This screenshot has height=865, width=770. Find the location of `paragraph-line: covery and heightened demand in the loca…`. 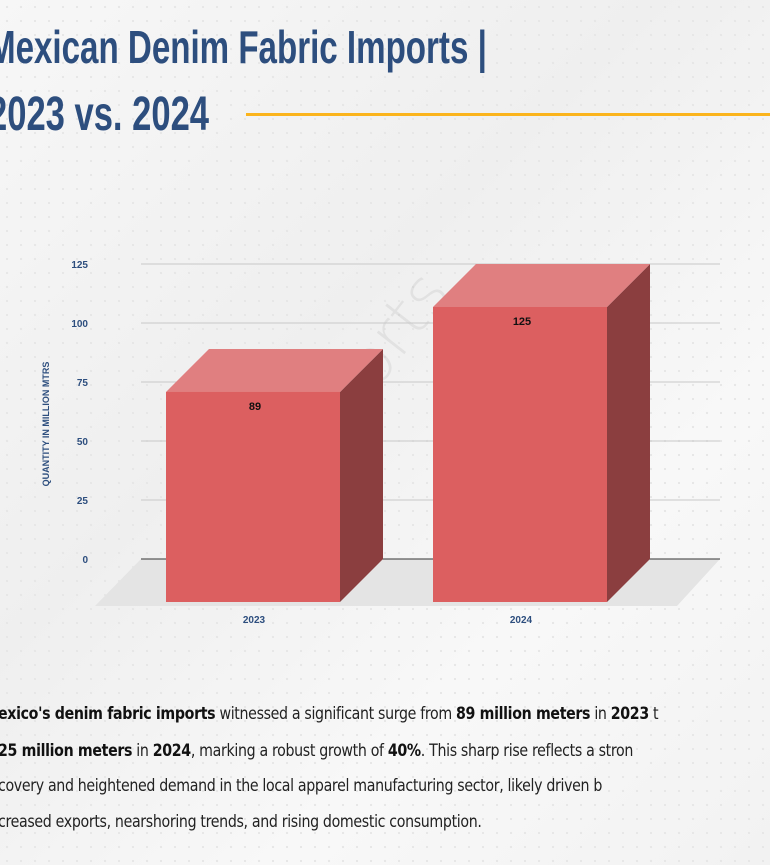

paragraph-line: covery and heightened demand in the loca… is located at coordinates (343, 785).